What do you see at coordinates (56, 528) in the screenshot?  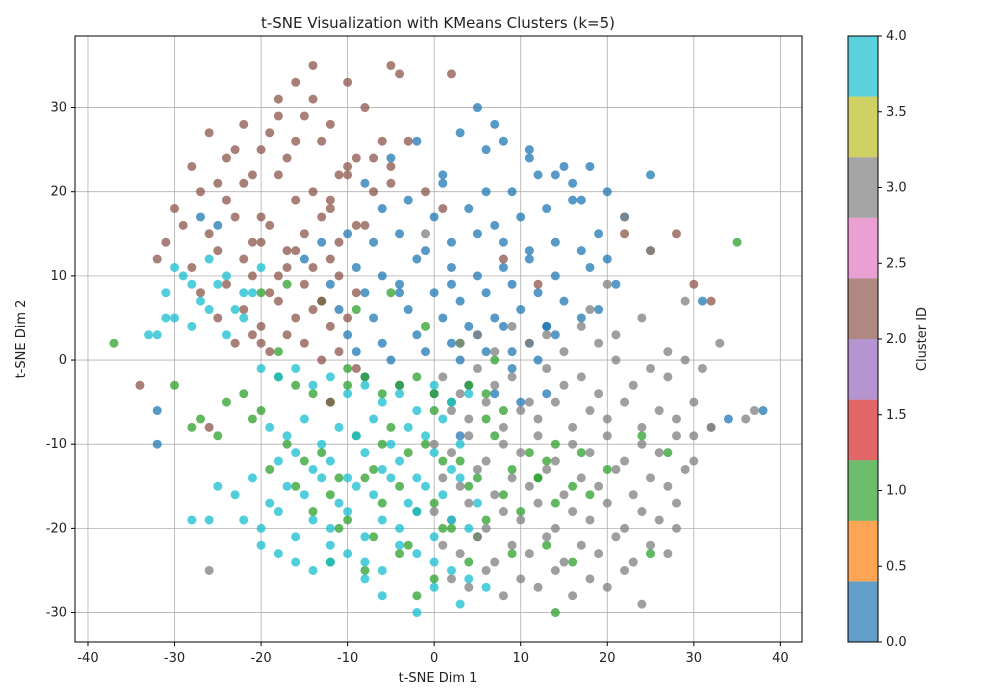 I see `y-tick-label: -20` at bounding box center [56, 528].